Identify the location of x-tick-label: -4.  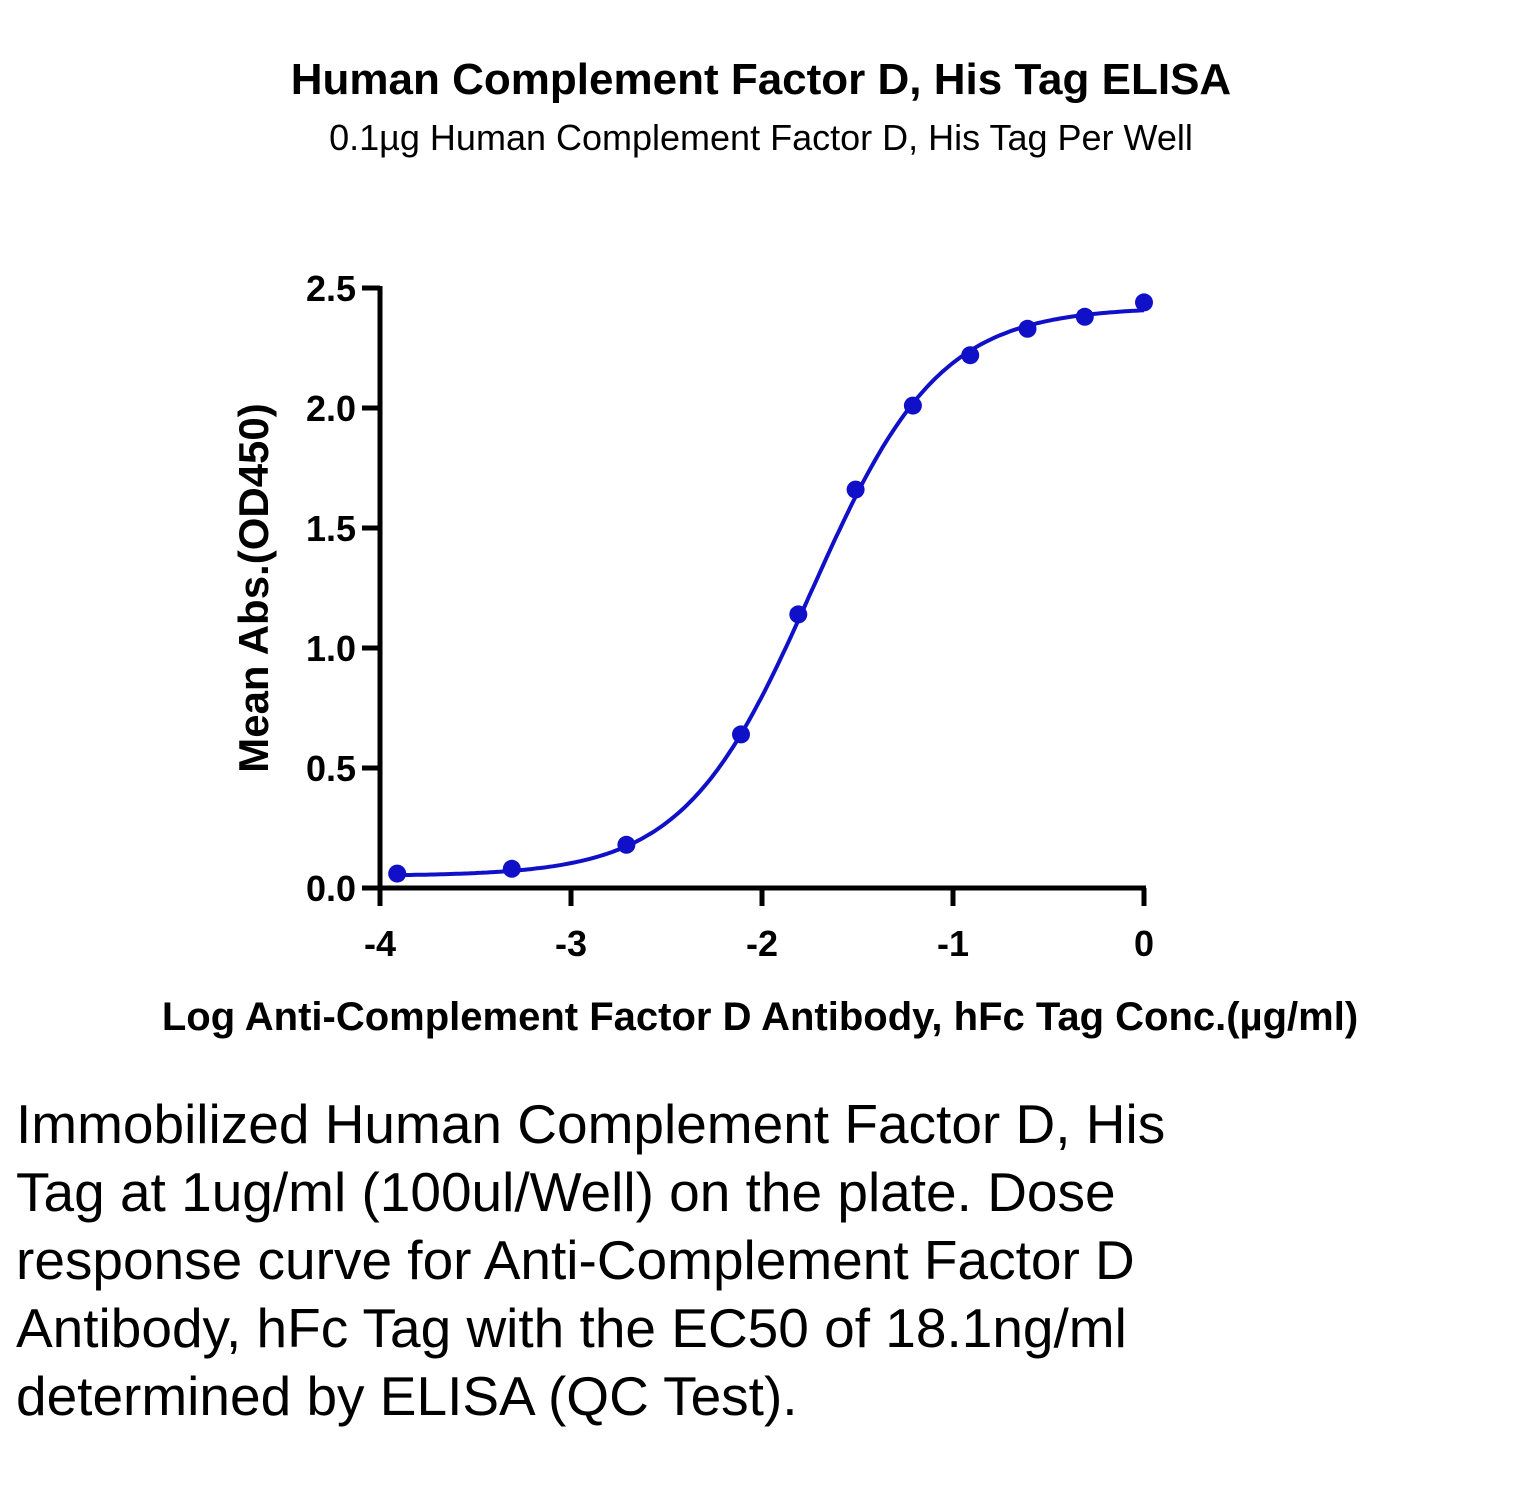
(380, 943).